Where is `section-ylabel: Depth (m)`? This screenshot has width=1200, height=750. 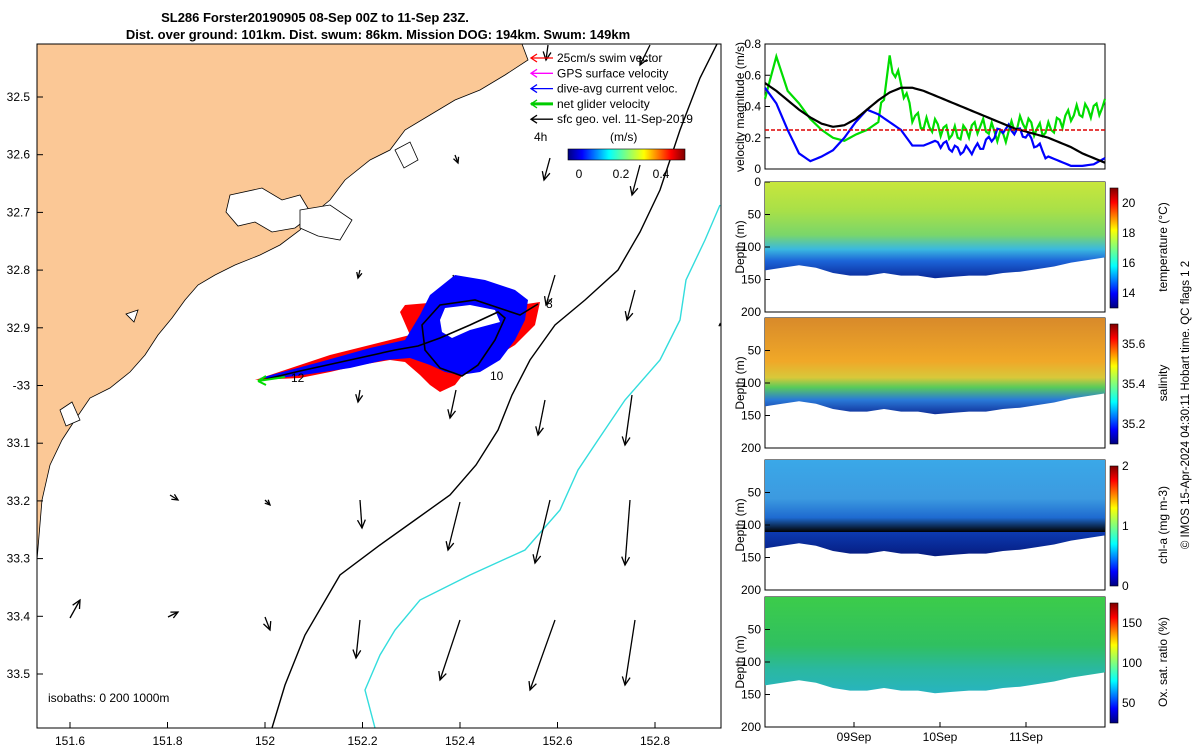 section-ylabel: Depth (m) is located at coordinates (740, 661).